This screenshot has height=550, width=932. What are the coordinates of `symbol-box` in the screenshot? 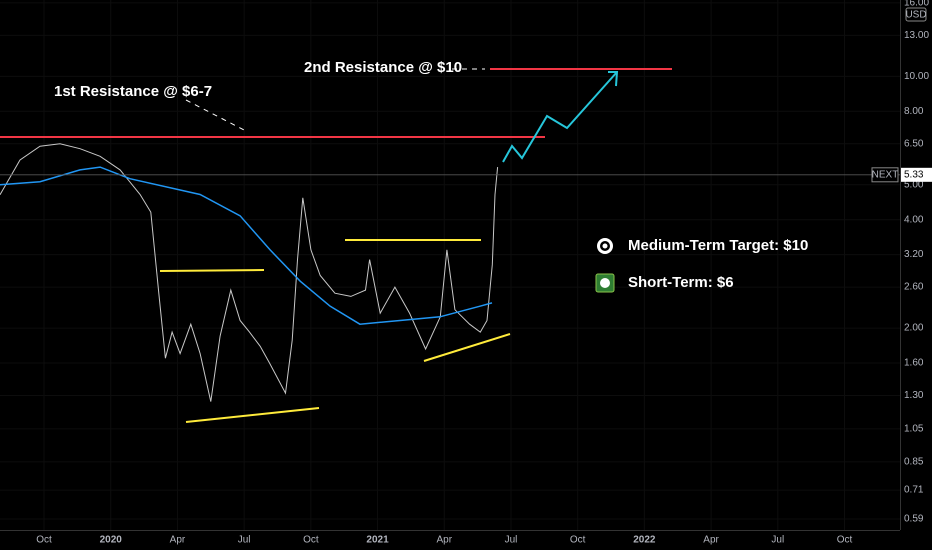 It's located at (885, 175).